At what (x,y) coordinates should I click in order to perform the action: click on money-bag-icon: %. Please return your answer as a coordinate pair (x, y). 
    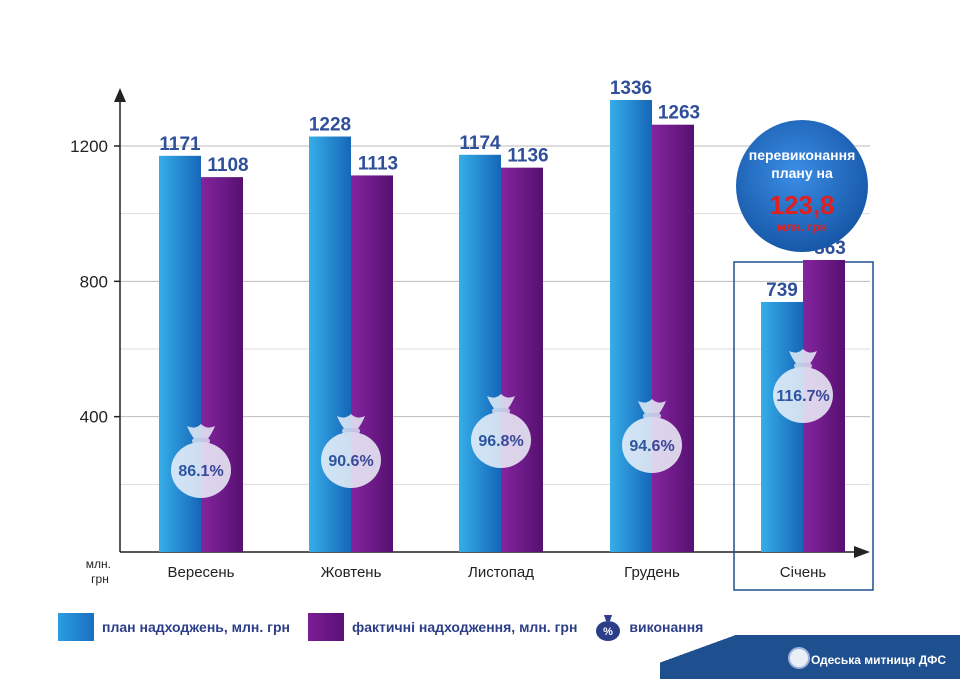
    Looking at the image, I should click on (608, 627).